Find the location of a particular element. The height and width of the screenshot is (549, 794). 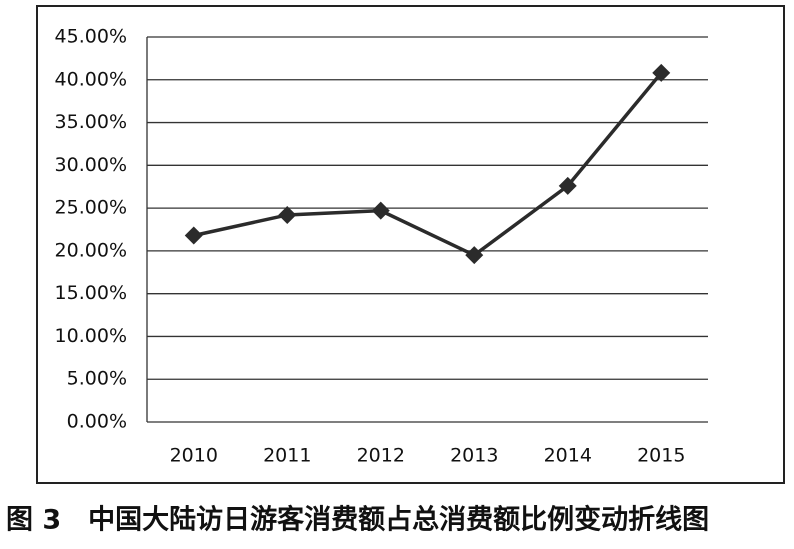

y-tick-label: 5.00% is located at coordinates (97, 379).